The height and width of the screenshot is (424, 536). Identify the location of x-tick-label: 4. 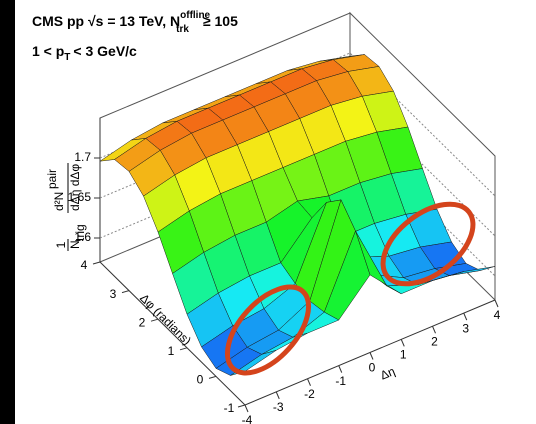
(497, 315).